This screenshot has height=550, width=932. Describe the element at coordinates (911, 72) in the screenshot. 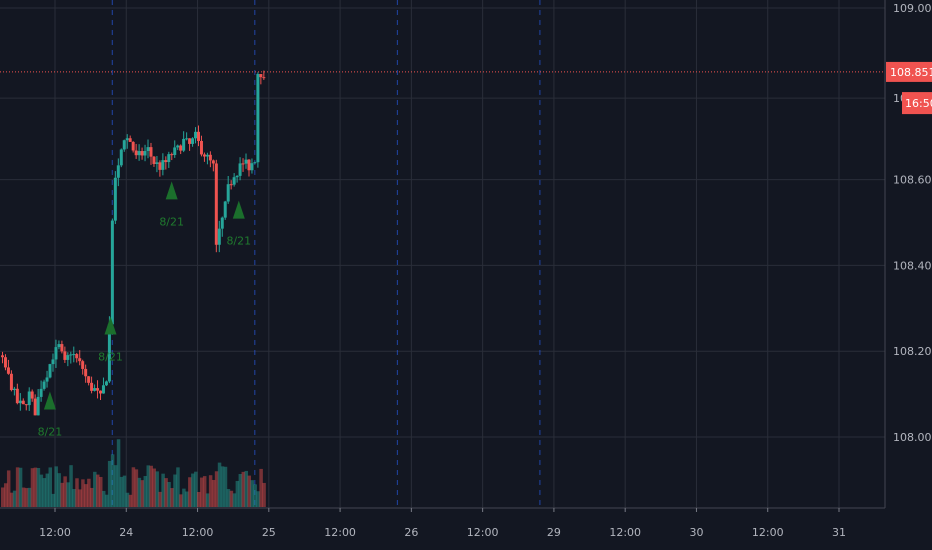

I see `current-price-label: 108.851` at that location.